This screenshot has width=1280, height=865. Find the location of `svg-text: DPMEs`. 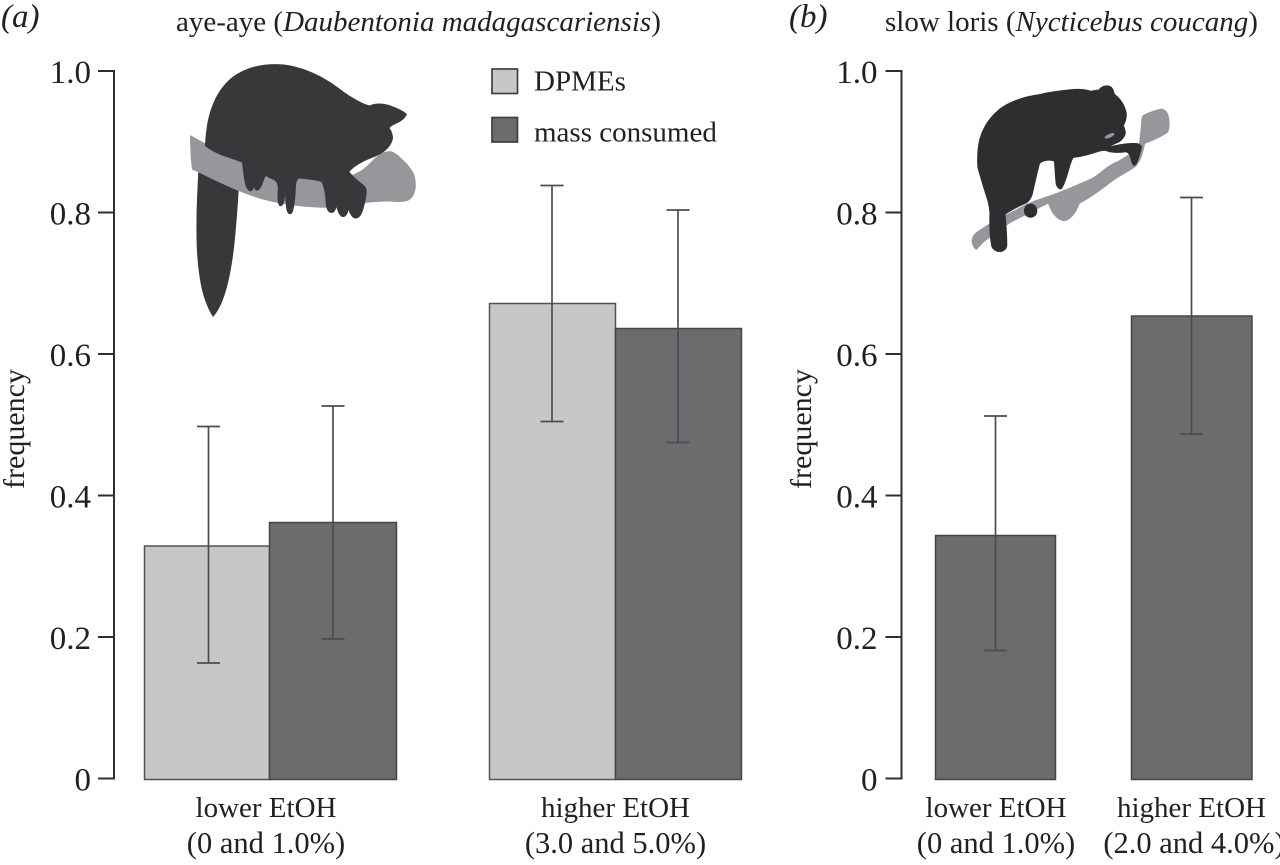

svg-text: DPMEs is located at coordinates (580, 82).